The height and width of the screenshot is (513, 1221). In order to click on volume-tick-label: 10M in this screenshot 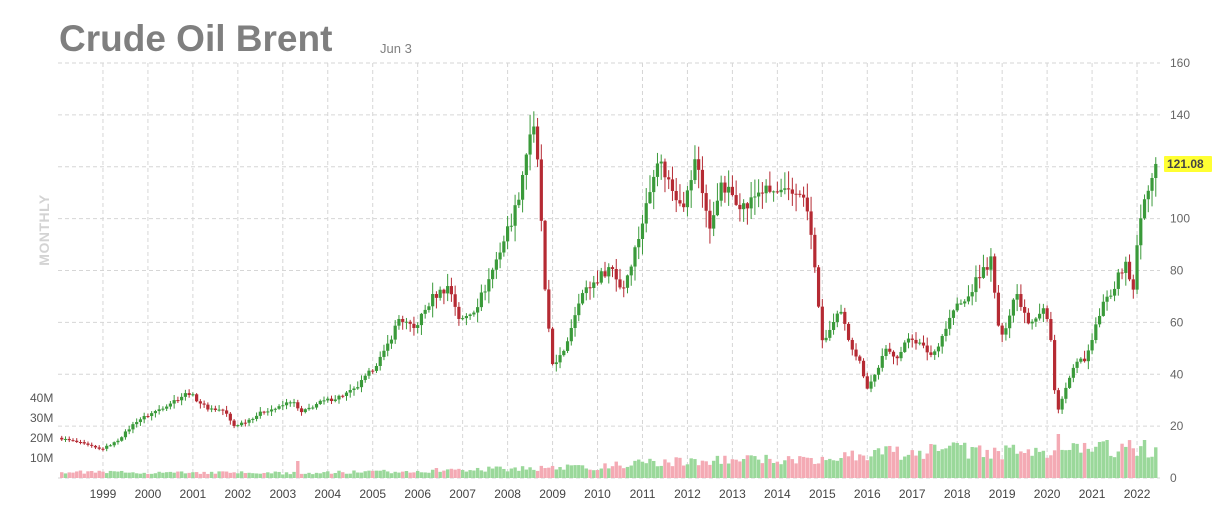, I will do `click(41, 458)`.